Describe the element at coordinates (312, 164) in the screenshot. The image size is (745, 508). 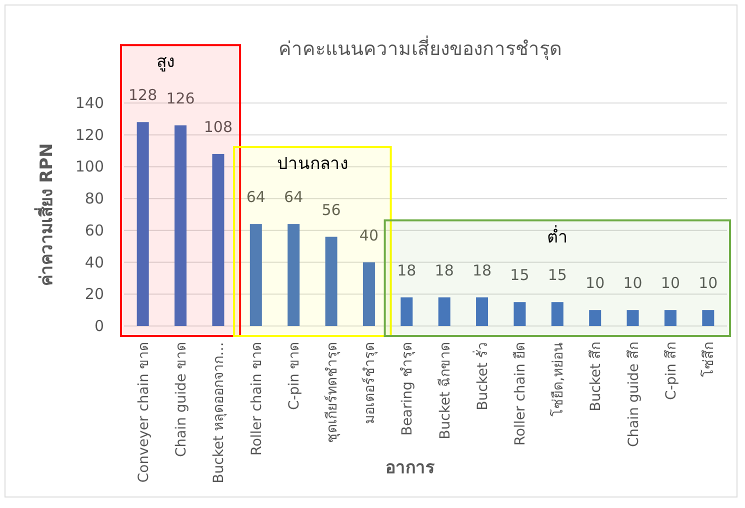
I see `band-label: ปานกลาง` at that location.